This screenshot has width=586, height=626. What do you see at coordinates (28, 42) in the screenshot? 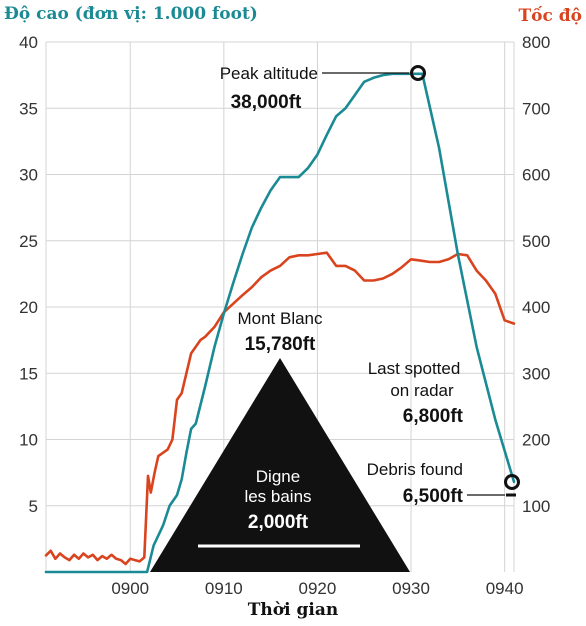
I see `y-left-tick-label: 40` at bounding box center [28, 42].